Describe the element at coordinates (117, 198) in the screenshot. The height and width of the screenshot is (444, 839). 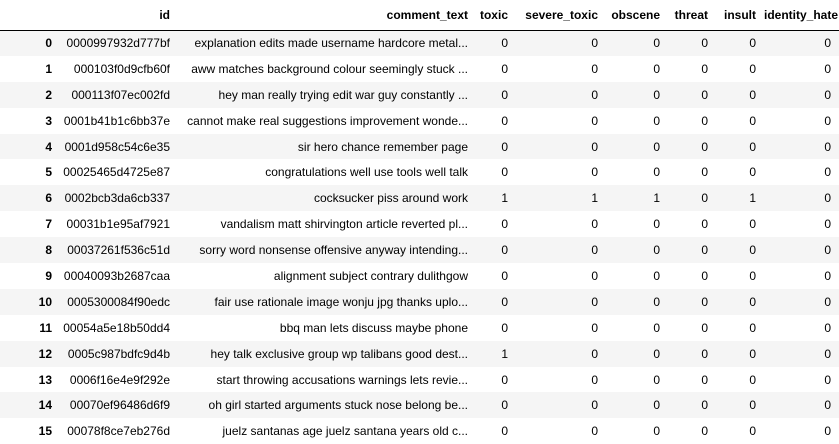
I see `id-cell: 0002bcb3da6cb337` at that location.